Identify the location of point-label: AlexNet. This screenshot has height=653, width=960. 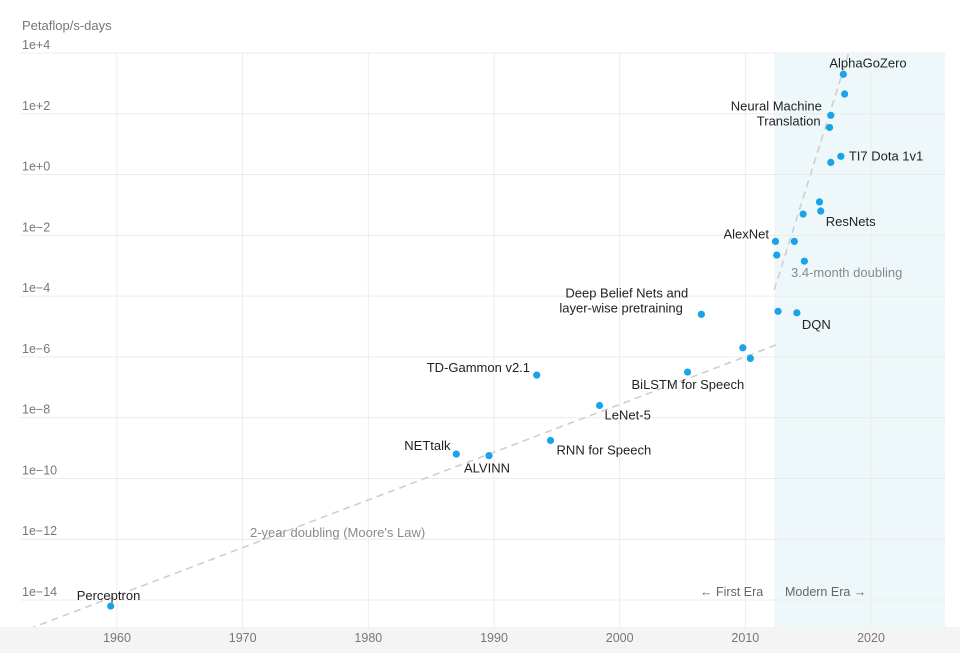
(746, 233).